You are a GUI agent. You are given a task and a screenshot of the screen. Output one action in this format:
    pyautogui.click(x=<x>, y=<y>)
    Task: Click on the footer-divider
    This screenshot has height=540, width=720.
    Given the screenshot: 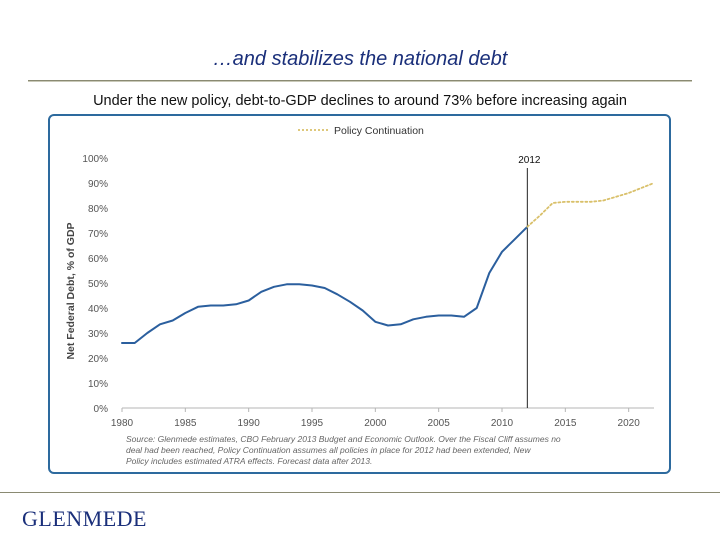 What is the action you would take?
    pyautogui.click(x=360, y=492)
    